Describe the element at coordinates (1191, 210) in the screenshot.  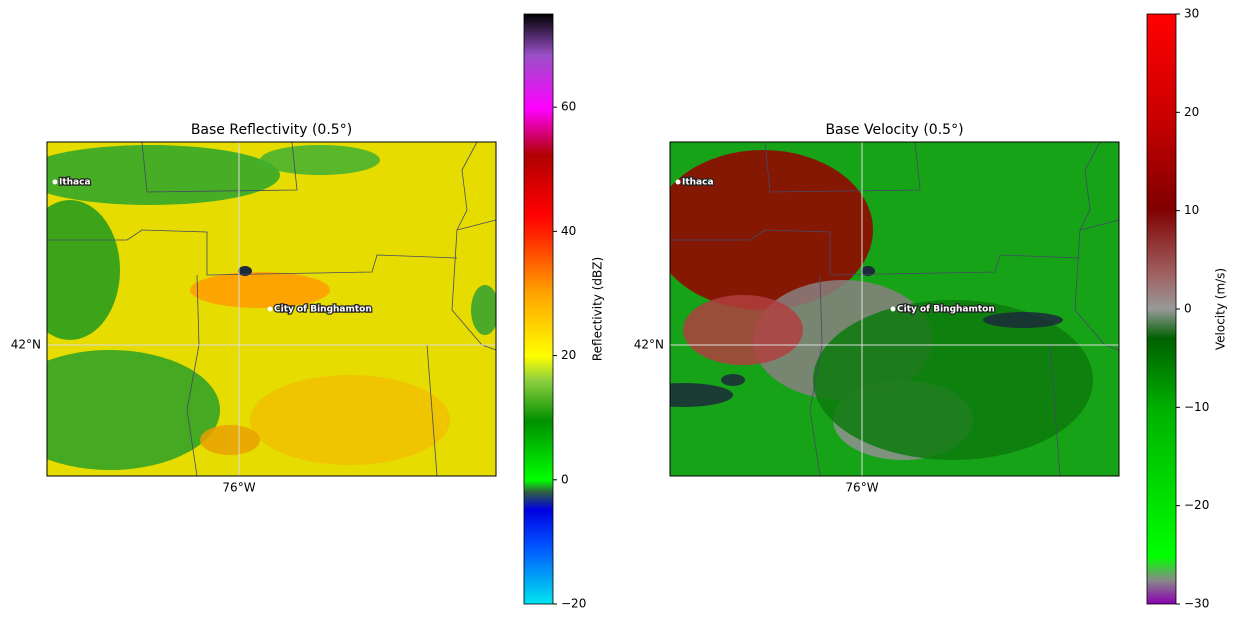
I see `colorbar-tick-label: 10` at that location.